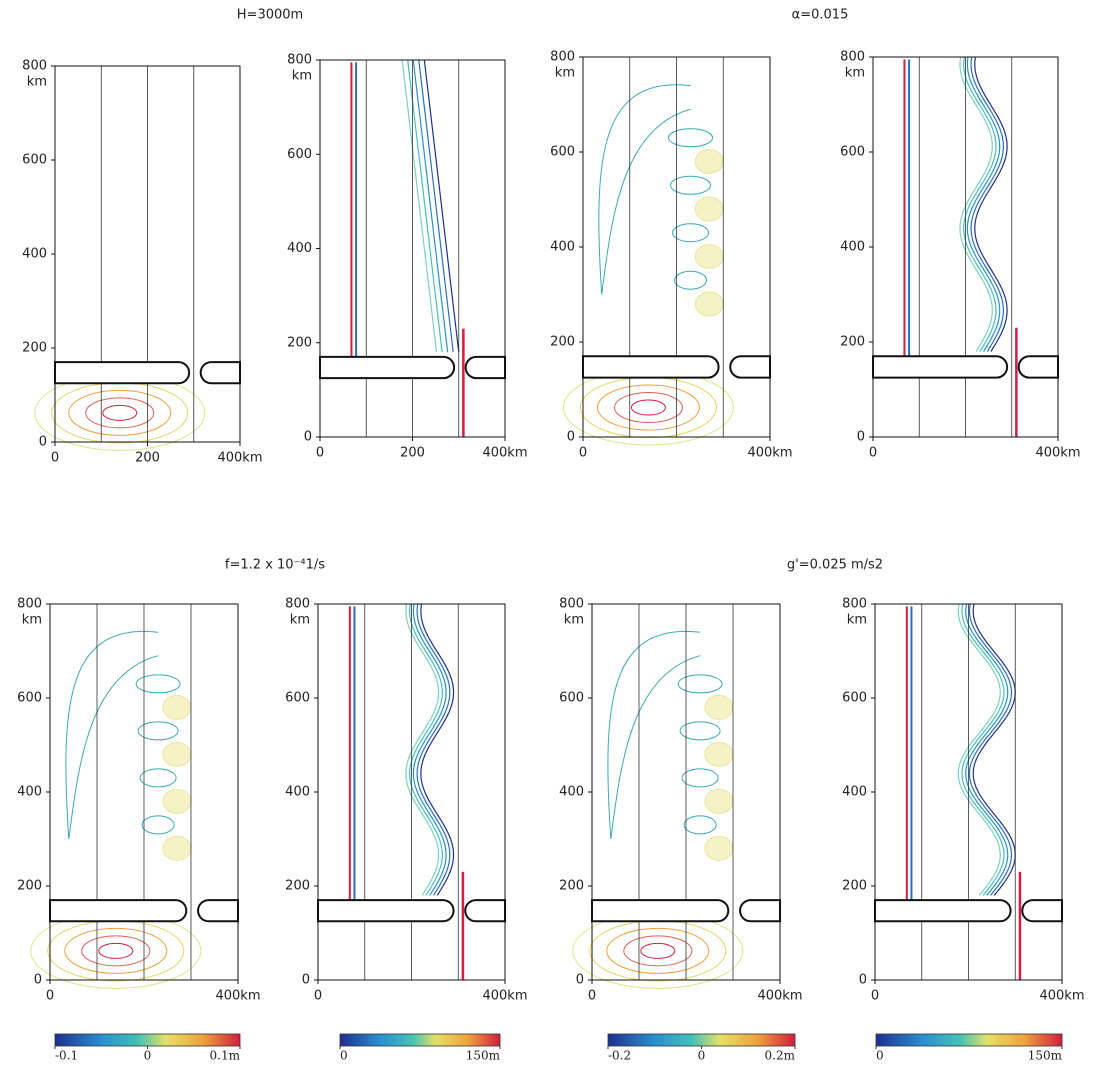 The height and width of the screenshot is (1066, 1100). I want to click on colorbar-label: -0.1, so click(66, 1056).